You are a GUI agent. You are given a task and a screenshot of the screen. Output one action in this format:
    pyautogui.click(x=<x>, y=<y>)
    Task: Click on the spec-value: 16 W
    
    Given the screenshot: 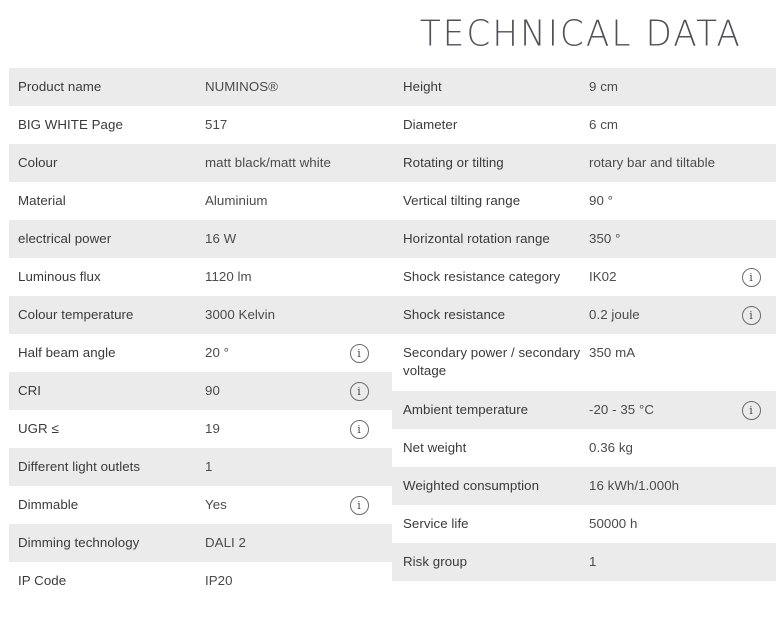 What is the action you would take?
    pyautogui.click(x=221, y=238)
    